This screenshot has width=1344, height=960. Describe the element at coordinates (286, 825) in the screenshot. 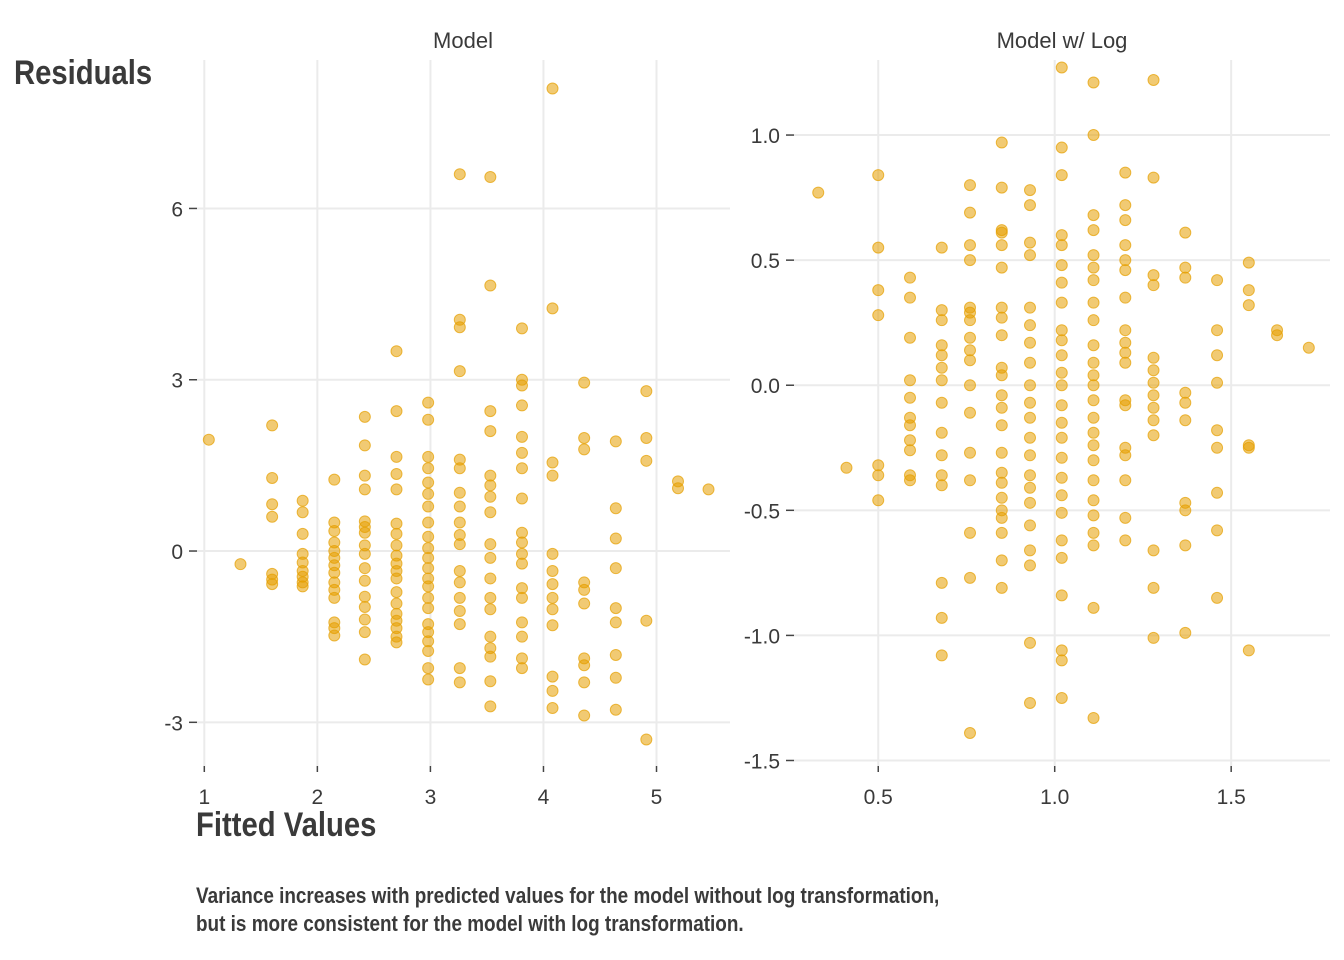

I see `x-axis-label: Fitted Values` at that location.